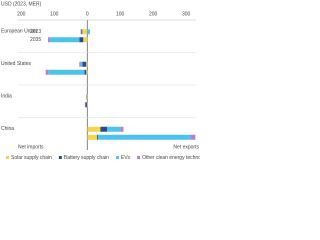  What do you see at coordinates (126, 158) in the screenshot?
I see `legend-label: EVs` at bounding box center [126, 158].